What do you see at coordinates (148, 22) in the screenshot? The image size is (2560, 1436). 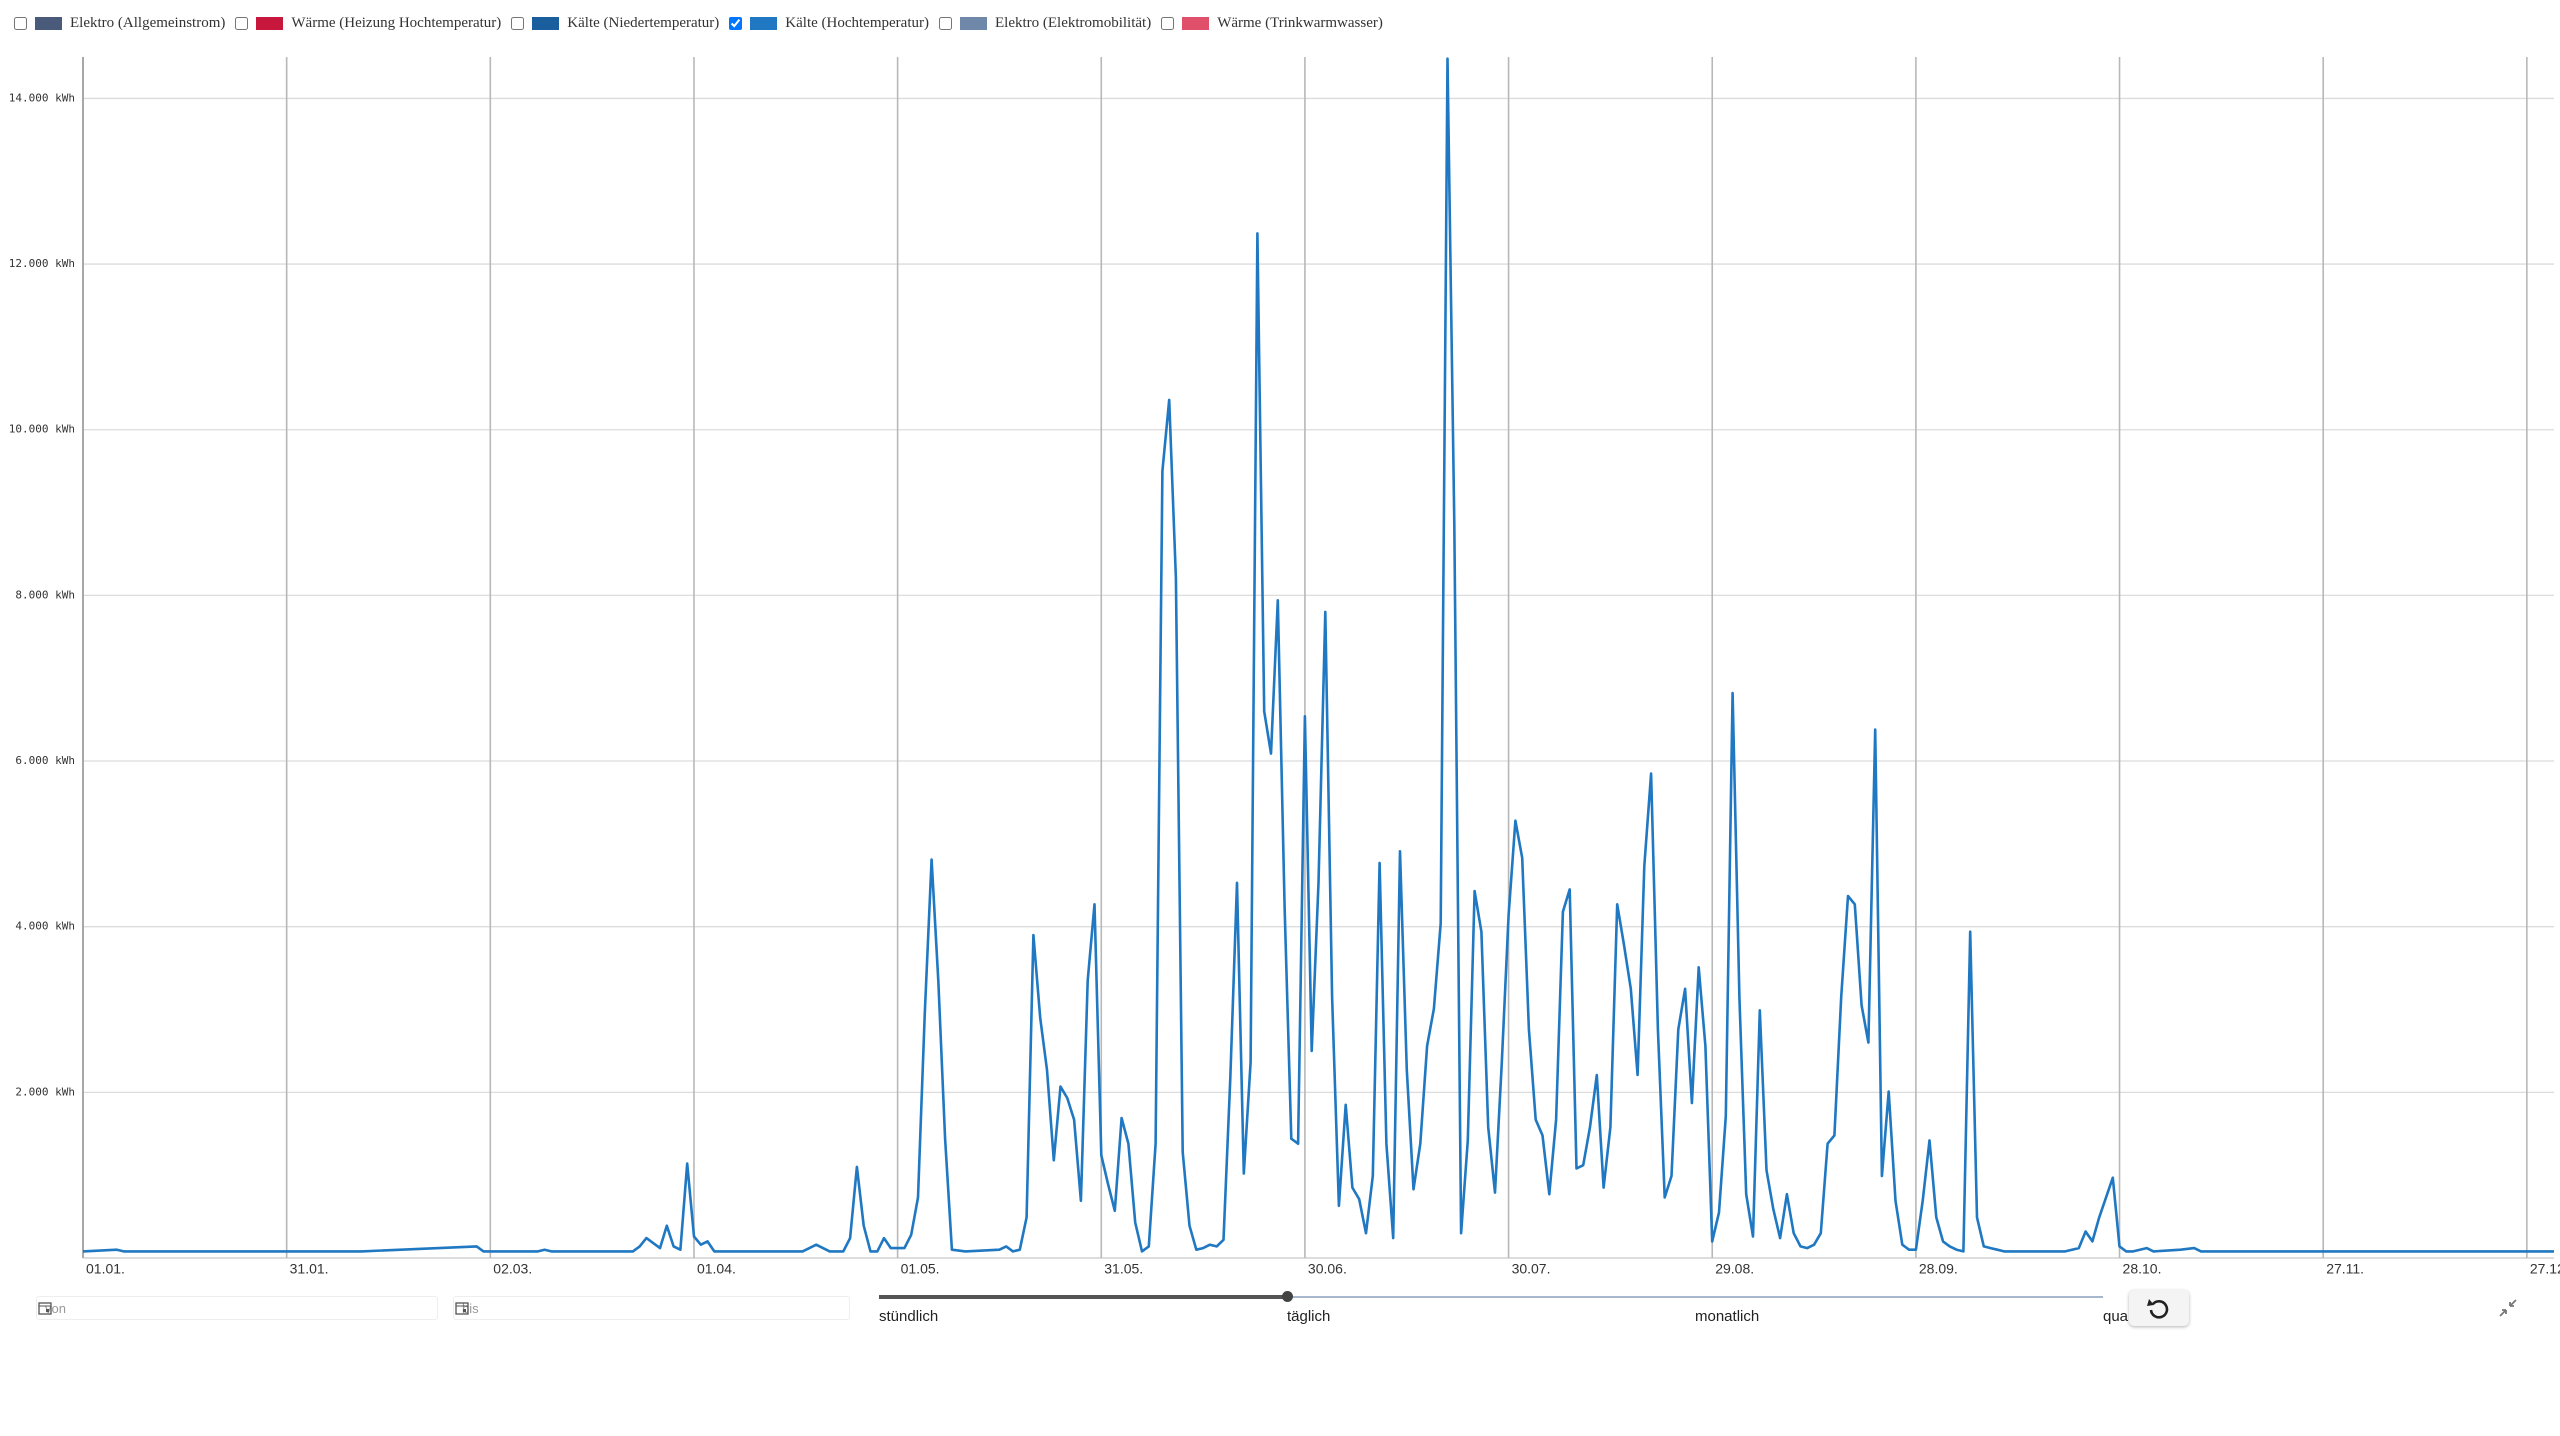 I see `legend-label: Elektro (Allgemeinstrom)` at bounding box center [148, 22].